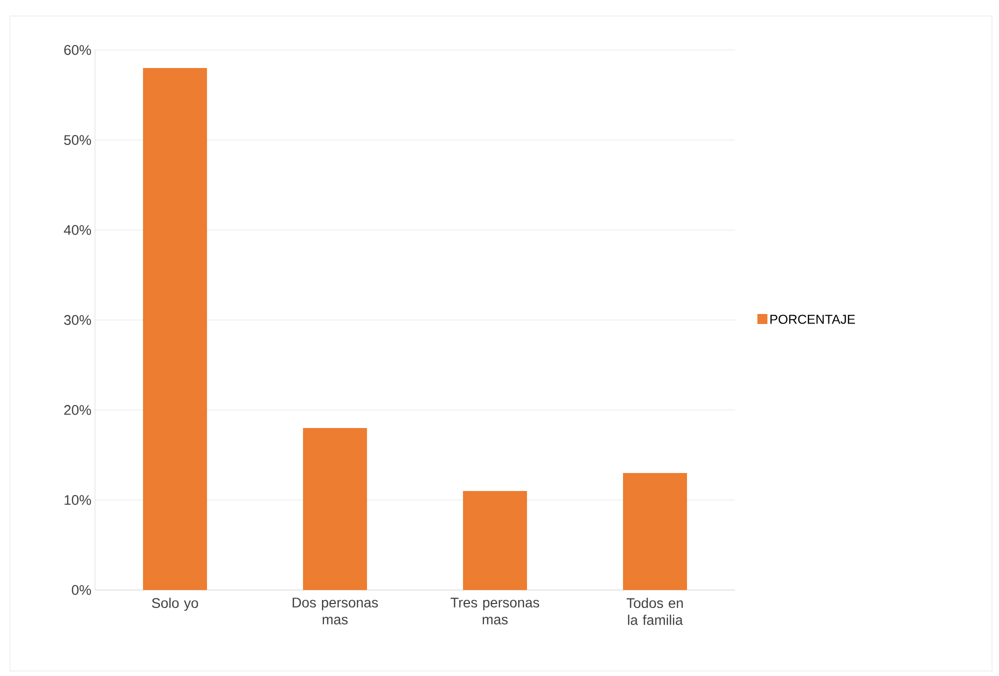 Image resolution: width=999 pixels, height=676 pixels. What do you see at coordinates (654, 611) in the screenshot?
I see `x-tick-label: Todos en la familia` at bounding box center [654, 611].